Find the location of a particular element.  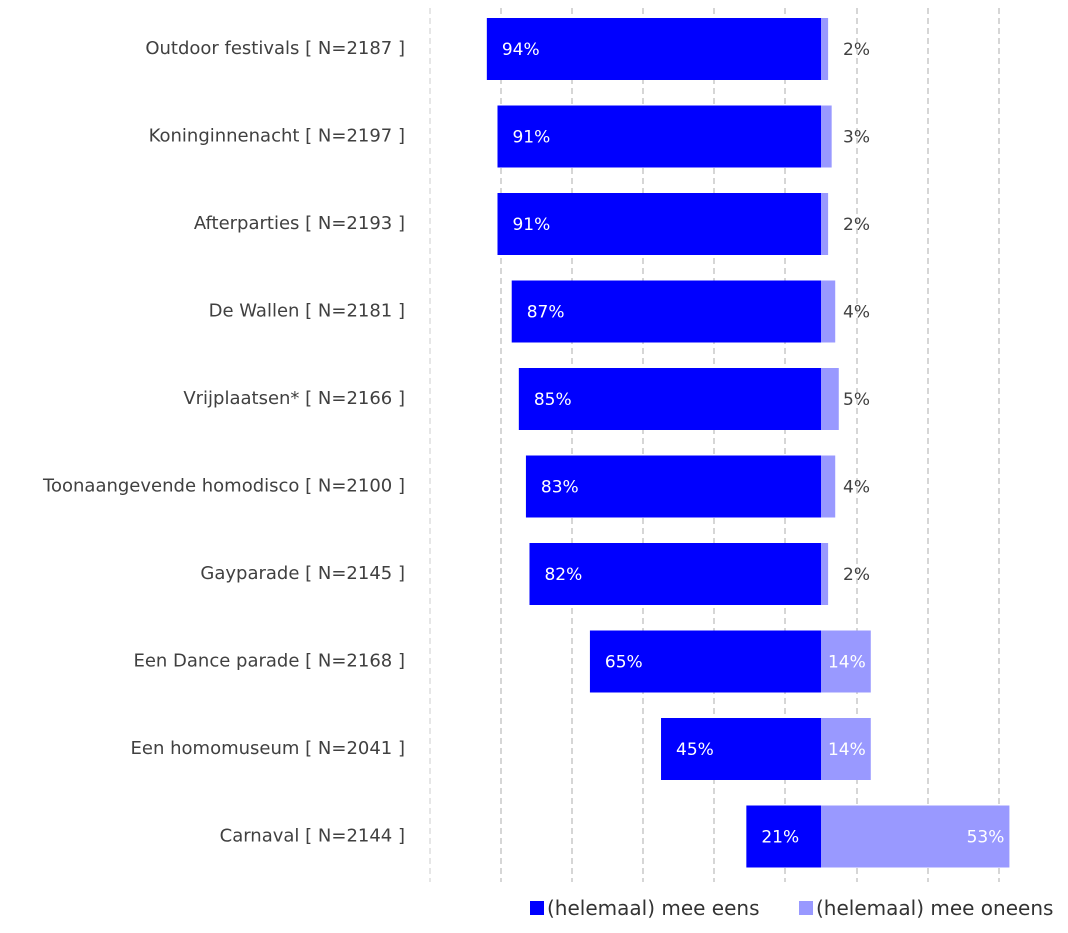

value-label-agree-9: 21% is located at coordinates (780, 838).